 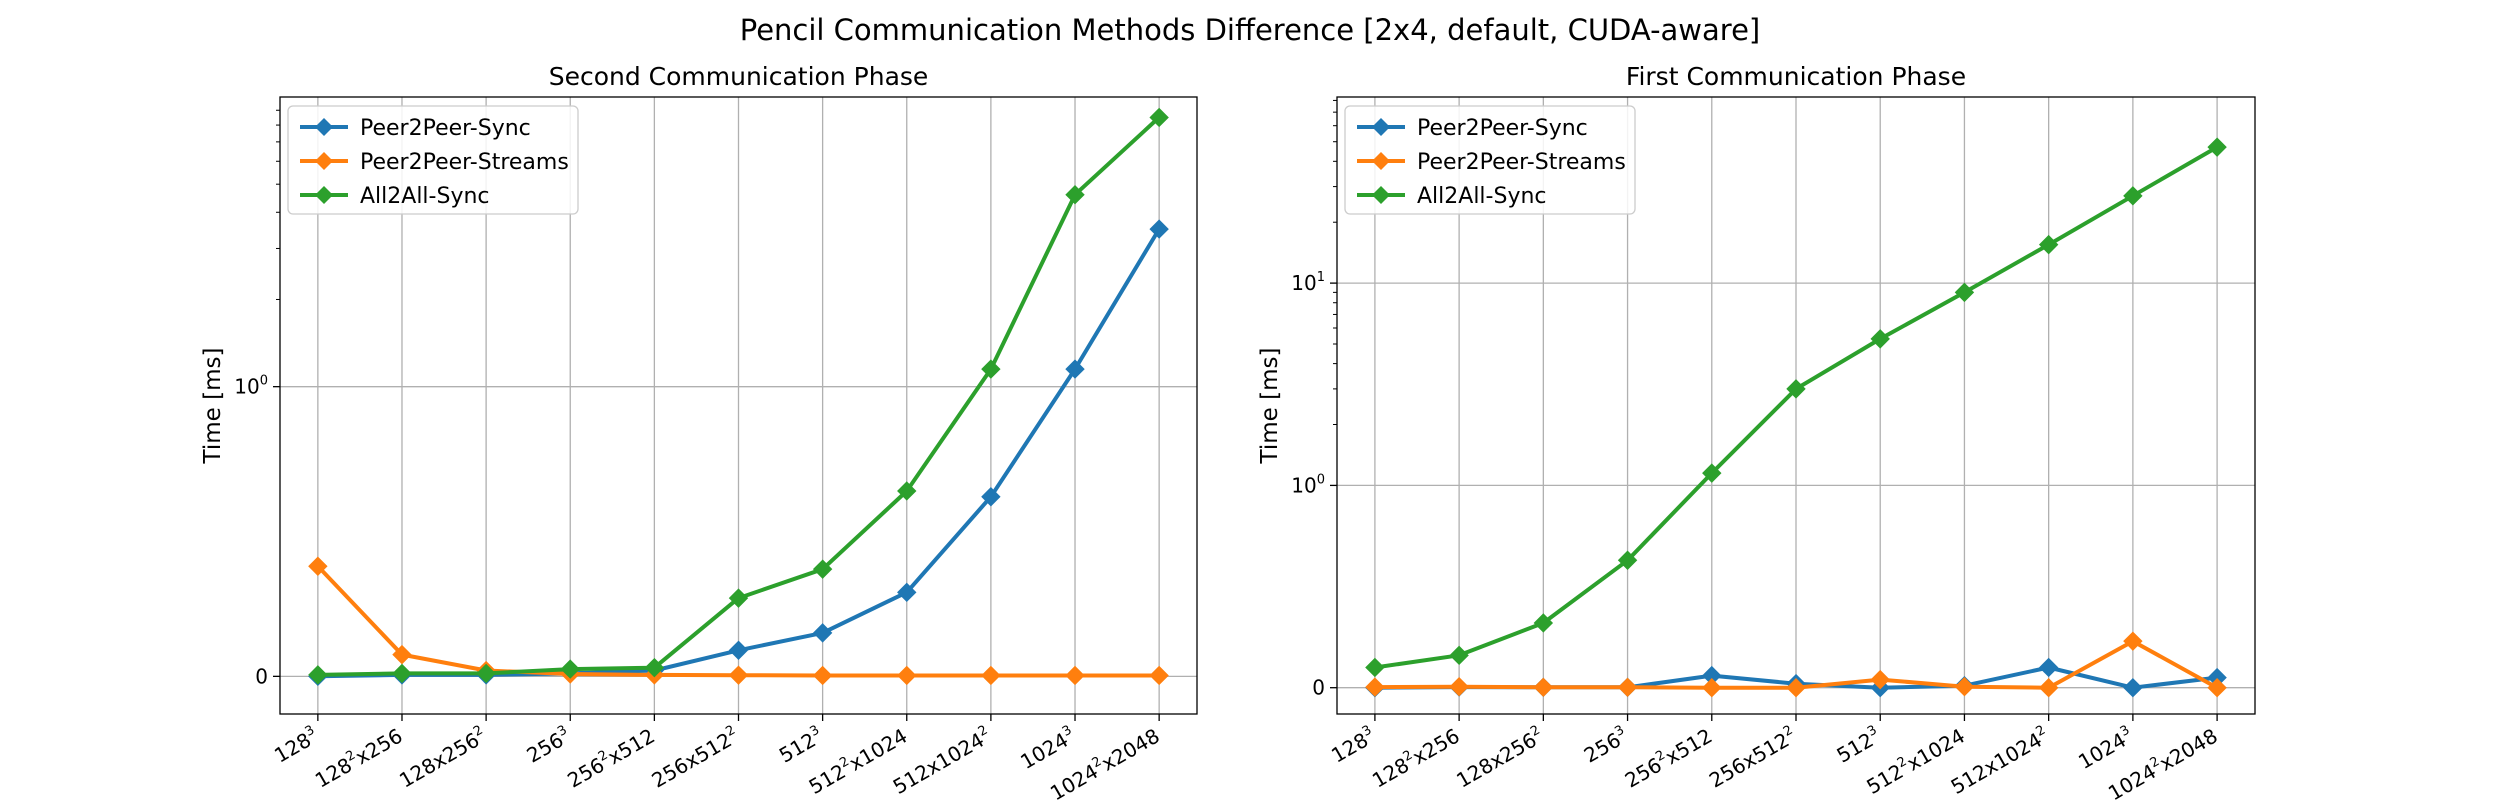 I want to click on axis-title: First Communication Phase, so click(x=1796, y=76).